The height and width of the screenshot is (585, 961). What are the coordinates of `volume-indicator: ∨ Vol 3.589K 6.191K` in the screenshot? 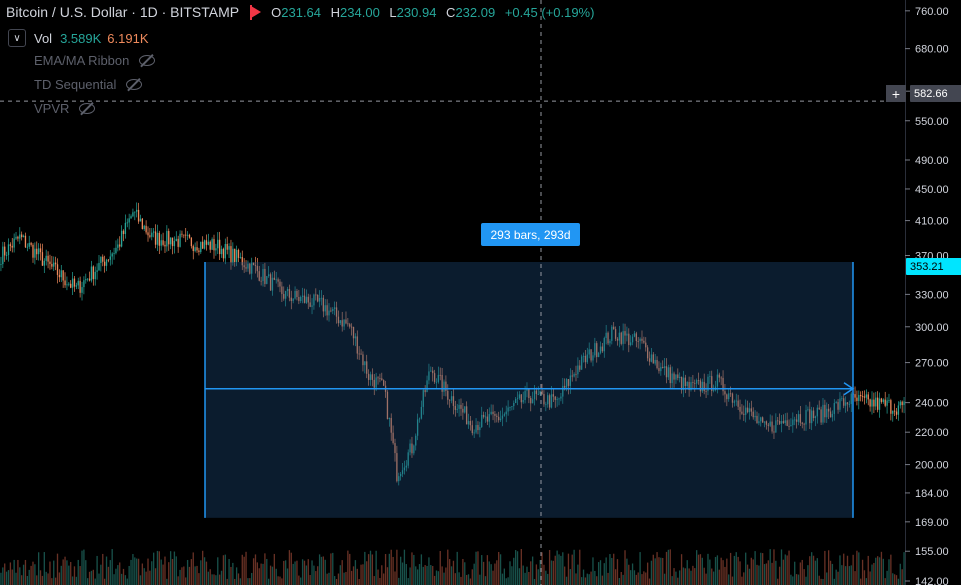 It's located at (78, 38).